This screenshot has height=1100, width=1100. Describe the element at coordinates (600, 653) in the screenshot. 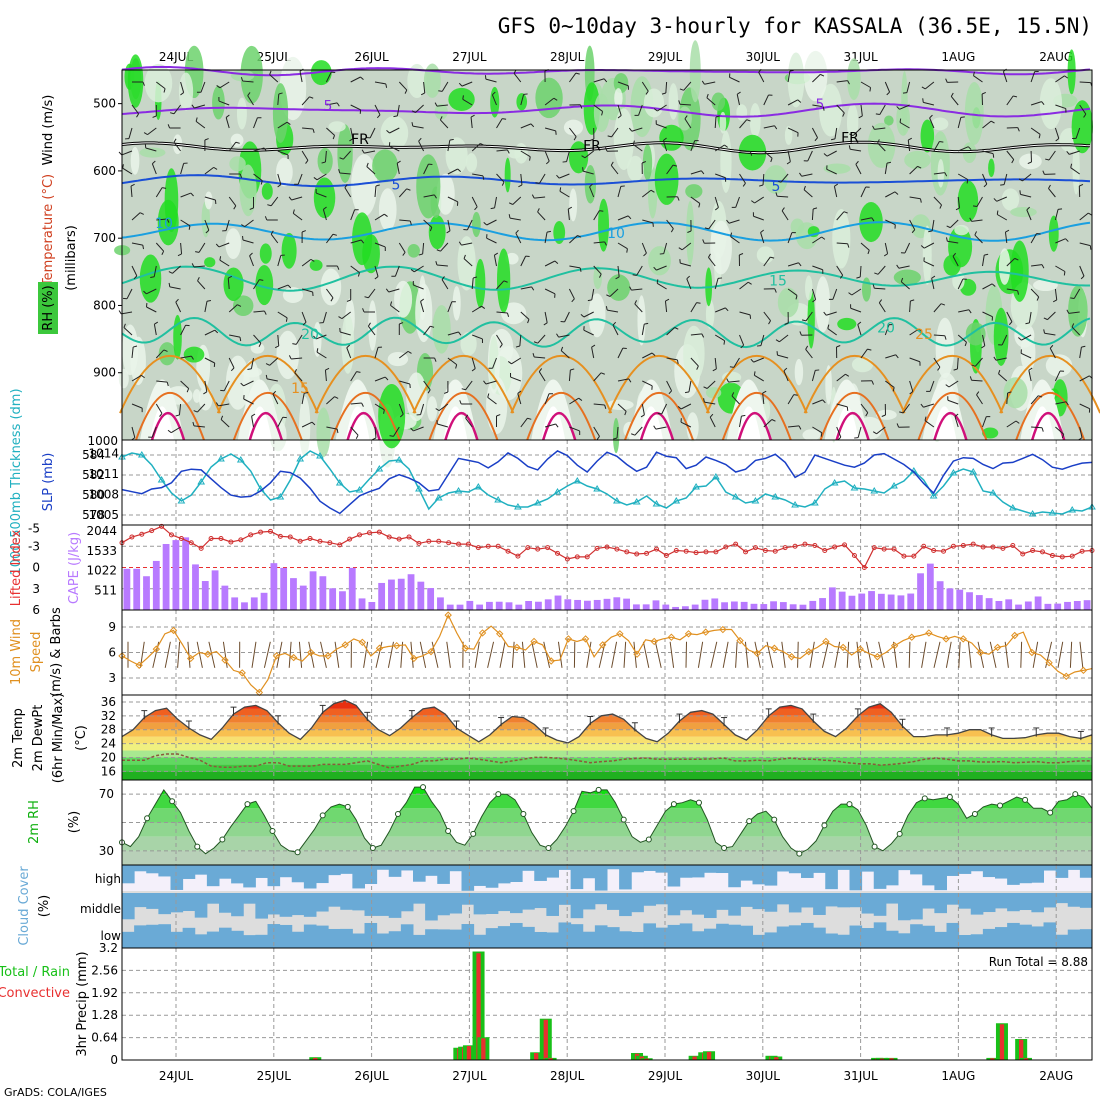

I see `wind10m-panel: 369` at that location.